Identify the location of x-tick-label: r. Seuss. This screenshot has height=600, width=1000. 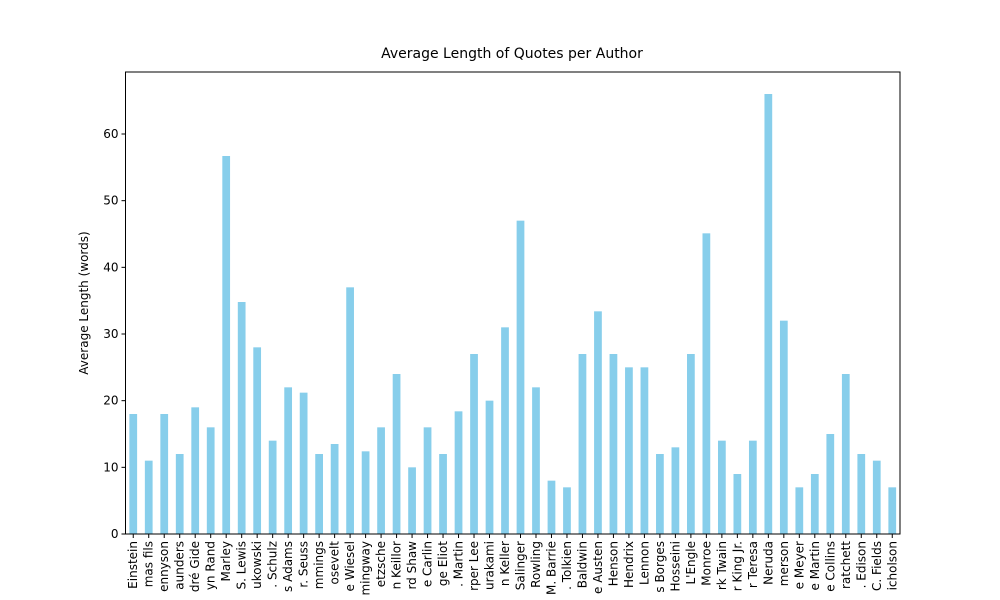
(304, 564).